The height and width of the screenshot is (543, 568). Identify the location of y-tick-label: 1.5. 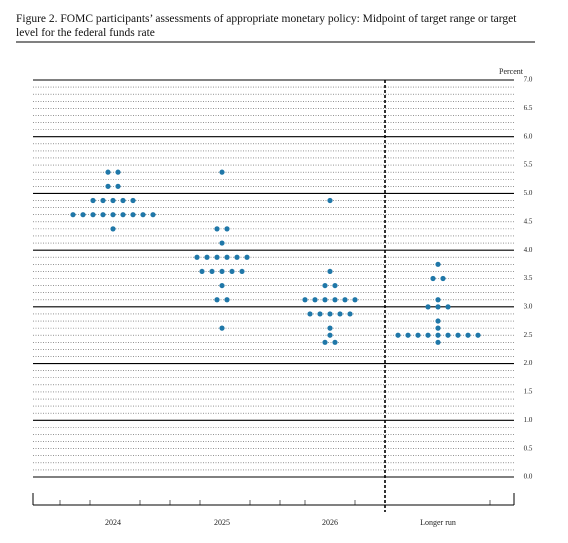
(528, 392).